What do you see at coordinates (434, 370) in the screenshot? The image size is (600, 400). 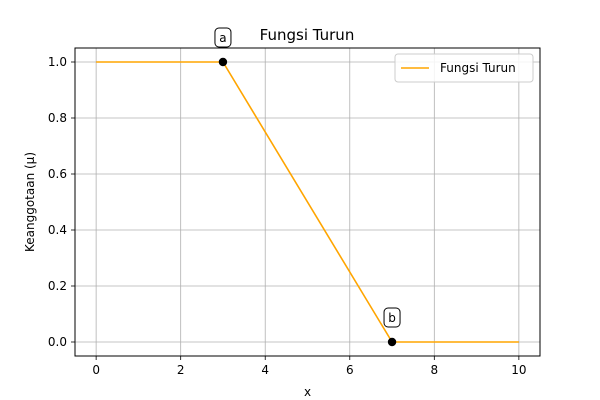 I see `x-tick-label: 8` at bounding box center [434, 370].